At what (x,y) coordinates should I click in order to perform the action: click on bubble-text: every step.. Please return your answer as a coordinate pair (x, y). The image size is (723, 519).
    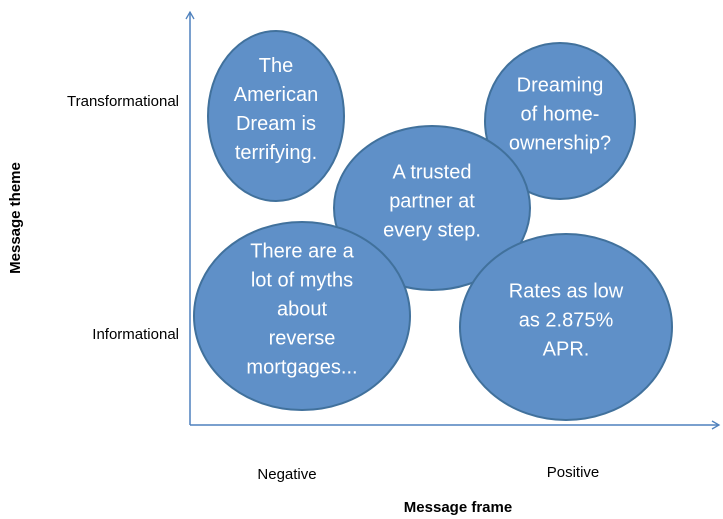
    Looking at the image, I should click on (432, 230).